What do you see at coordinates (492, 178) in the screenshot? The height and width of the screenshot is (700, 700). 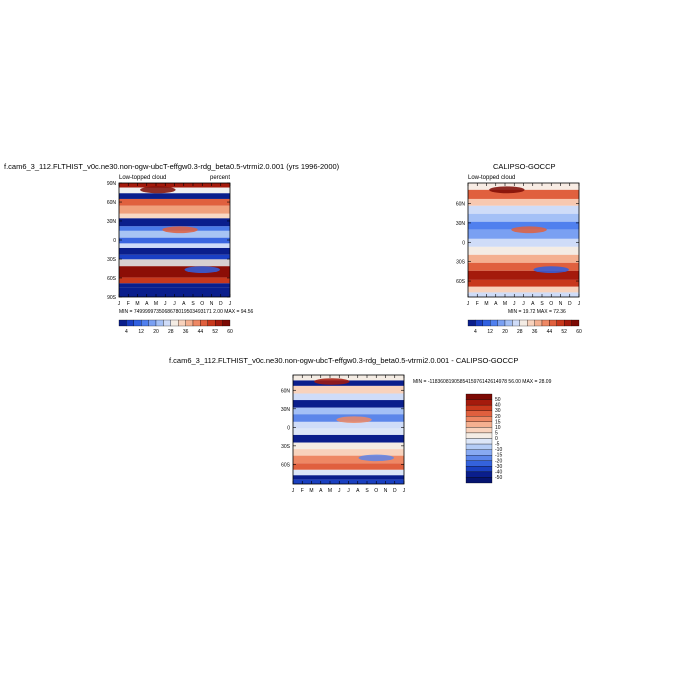 I see `panel2-variable-label: Low-topped cloud` at bounding box center [492, 178].